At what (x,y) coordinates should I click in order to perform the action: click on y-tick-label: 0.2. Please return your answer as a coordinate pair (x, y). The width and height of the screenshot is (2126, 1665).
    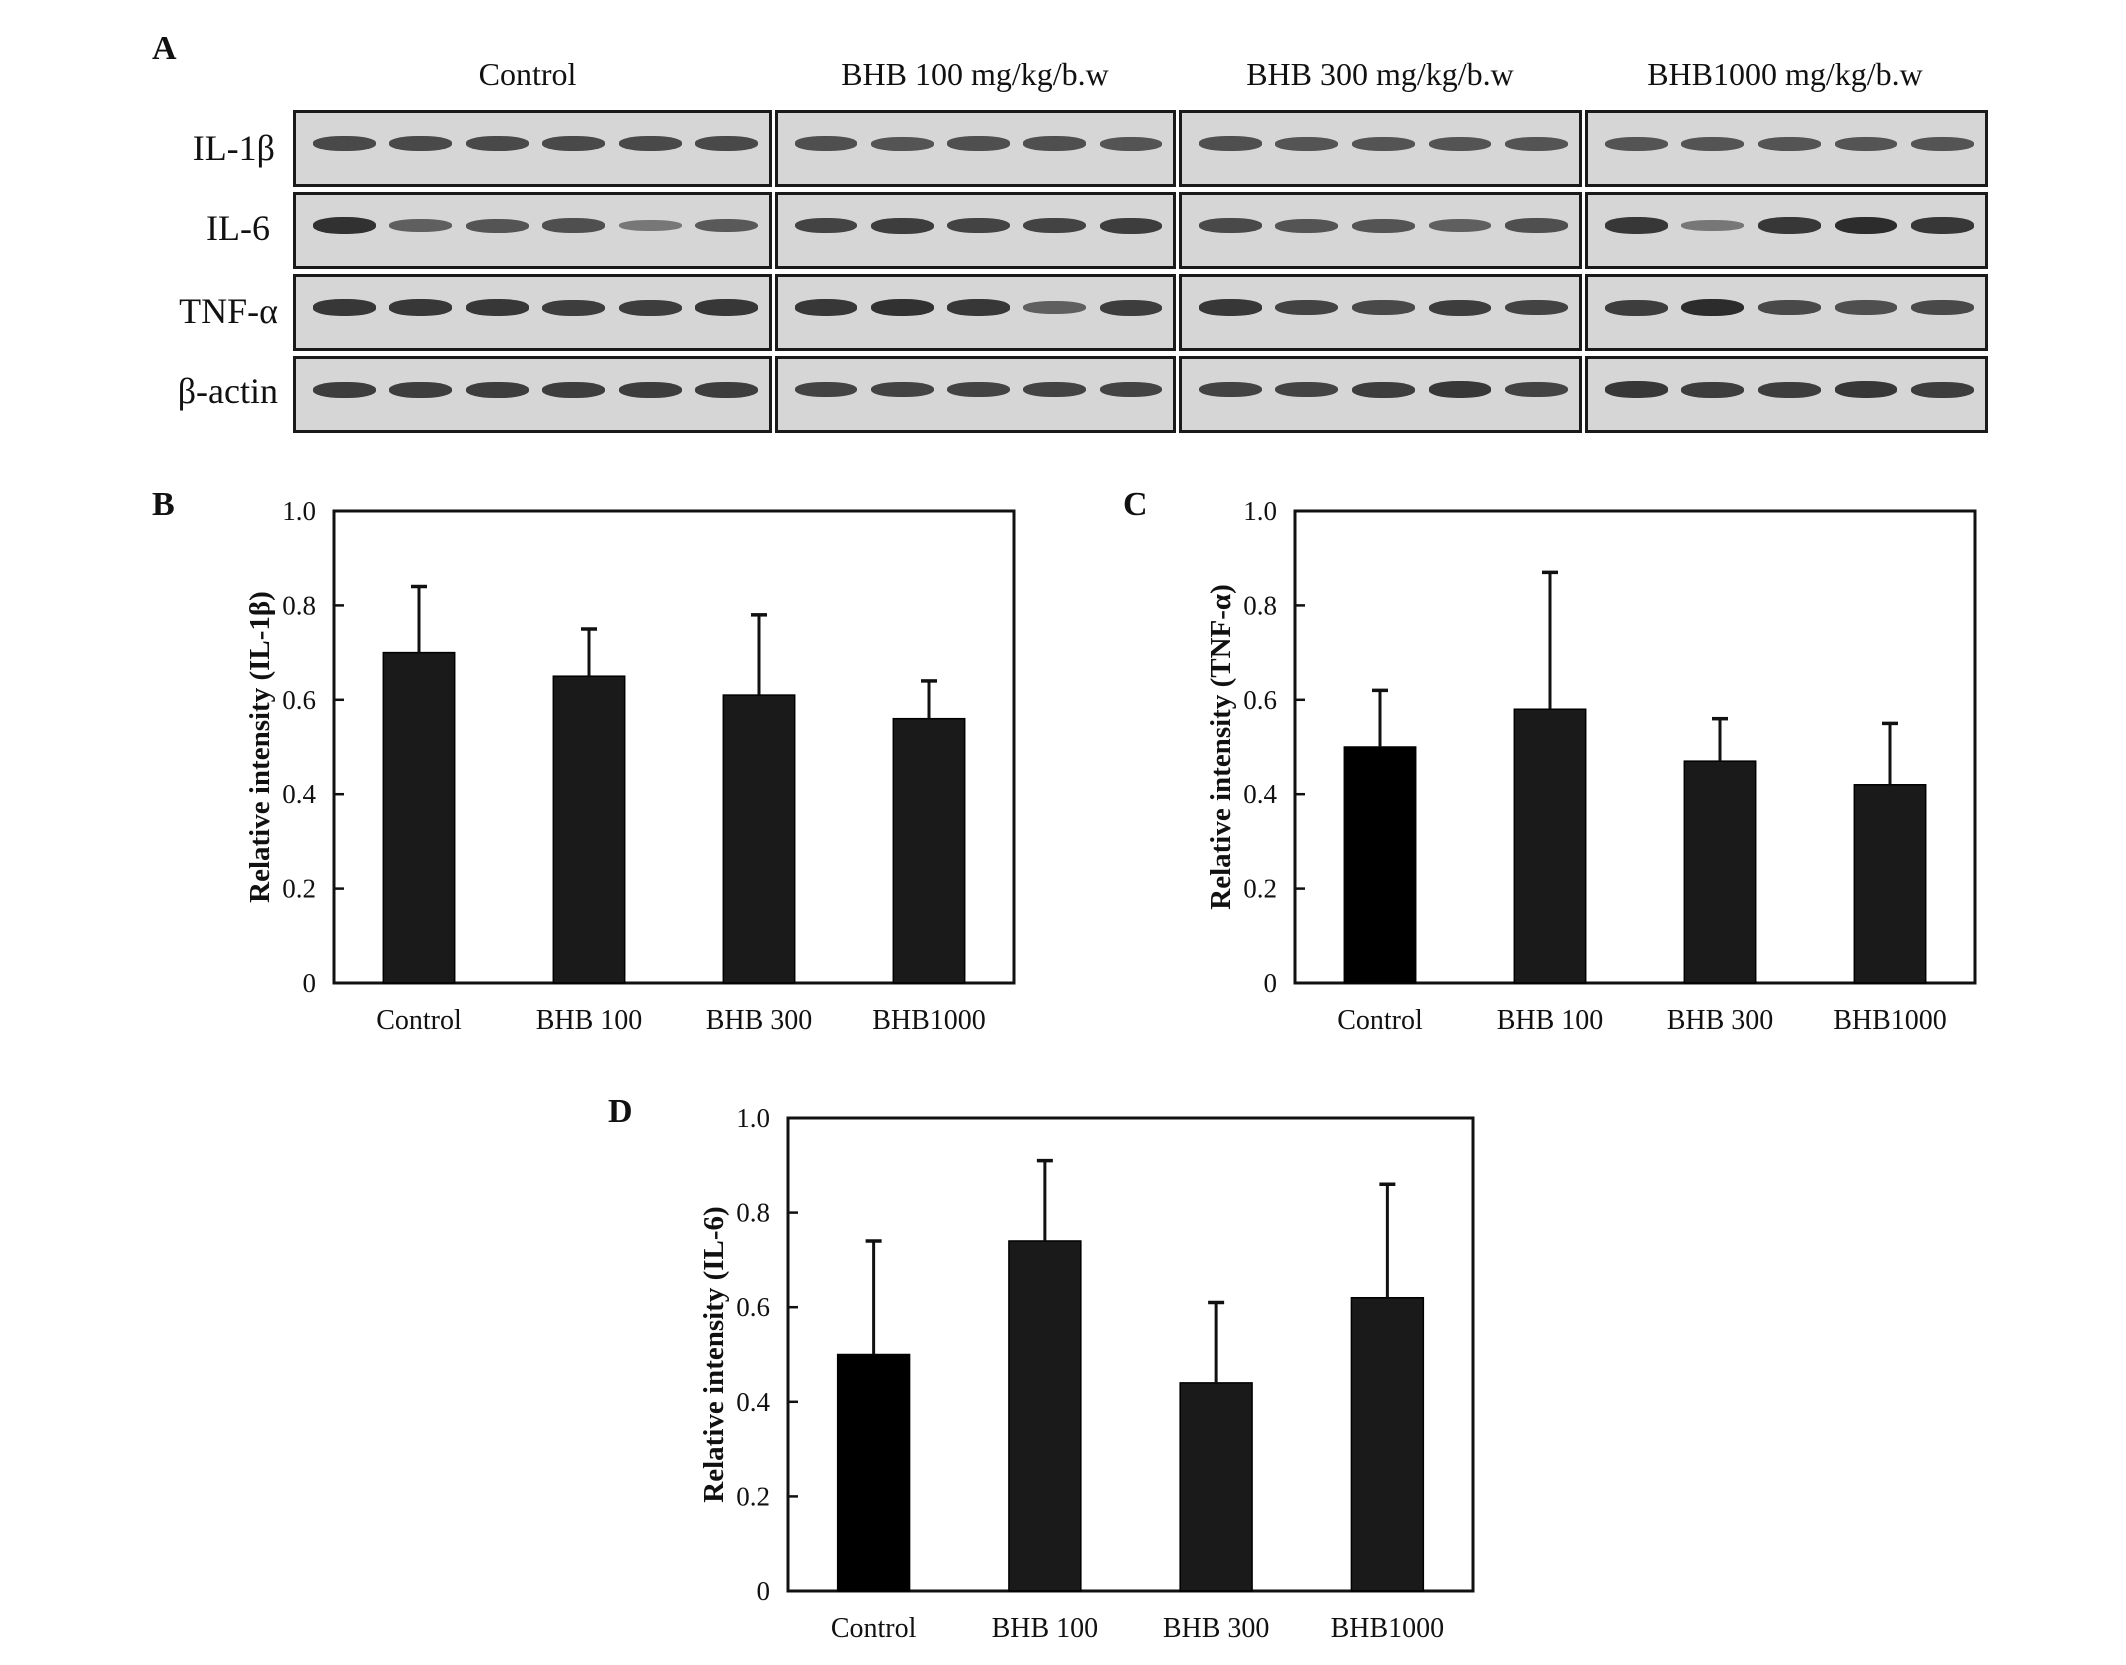
    Looking at the image, I should click on (1260, 889).